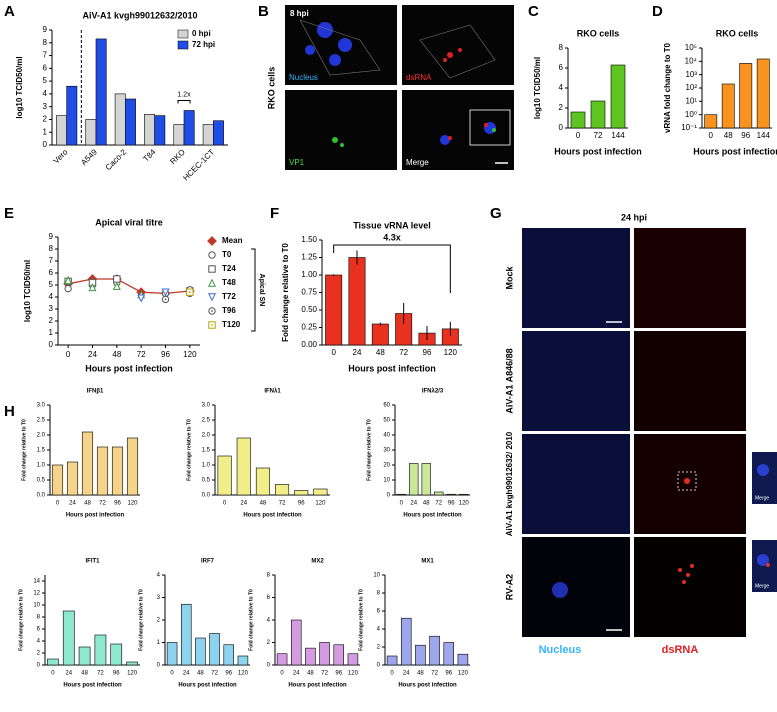 This screenshot has width=777, height=712. I want to click on y-tick-label: 0.75, so click(309, 292).